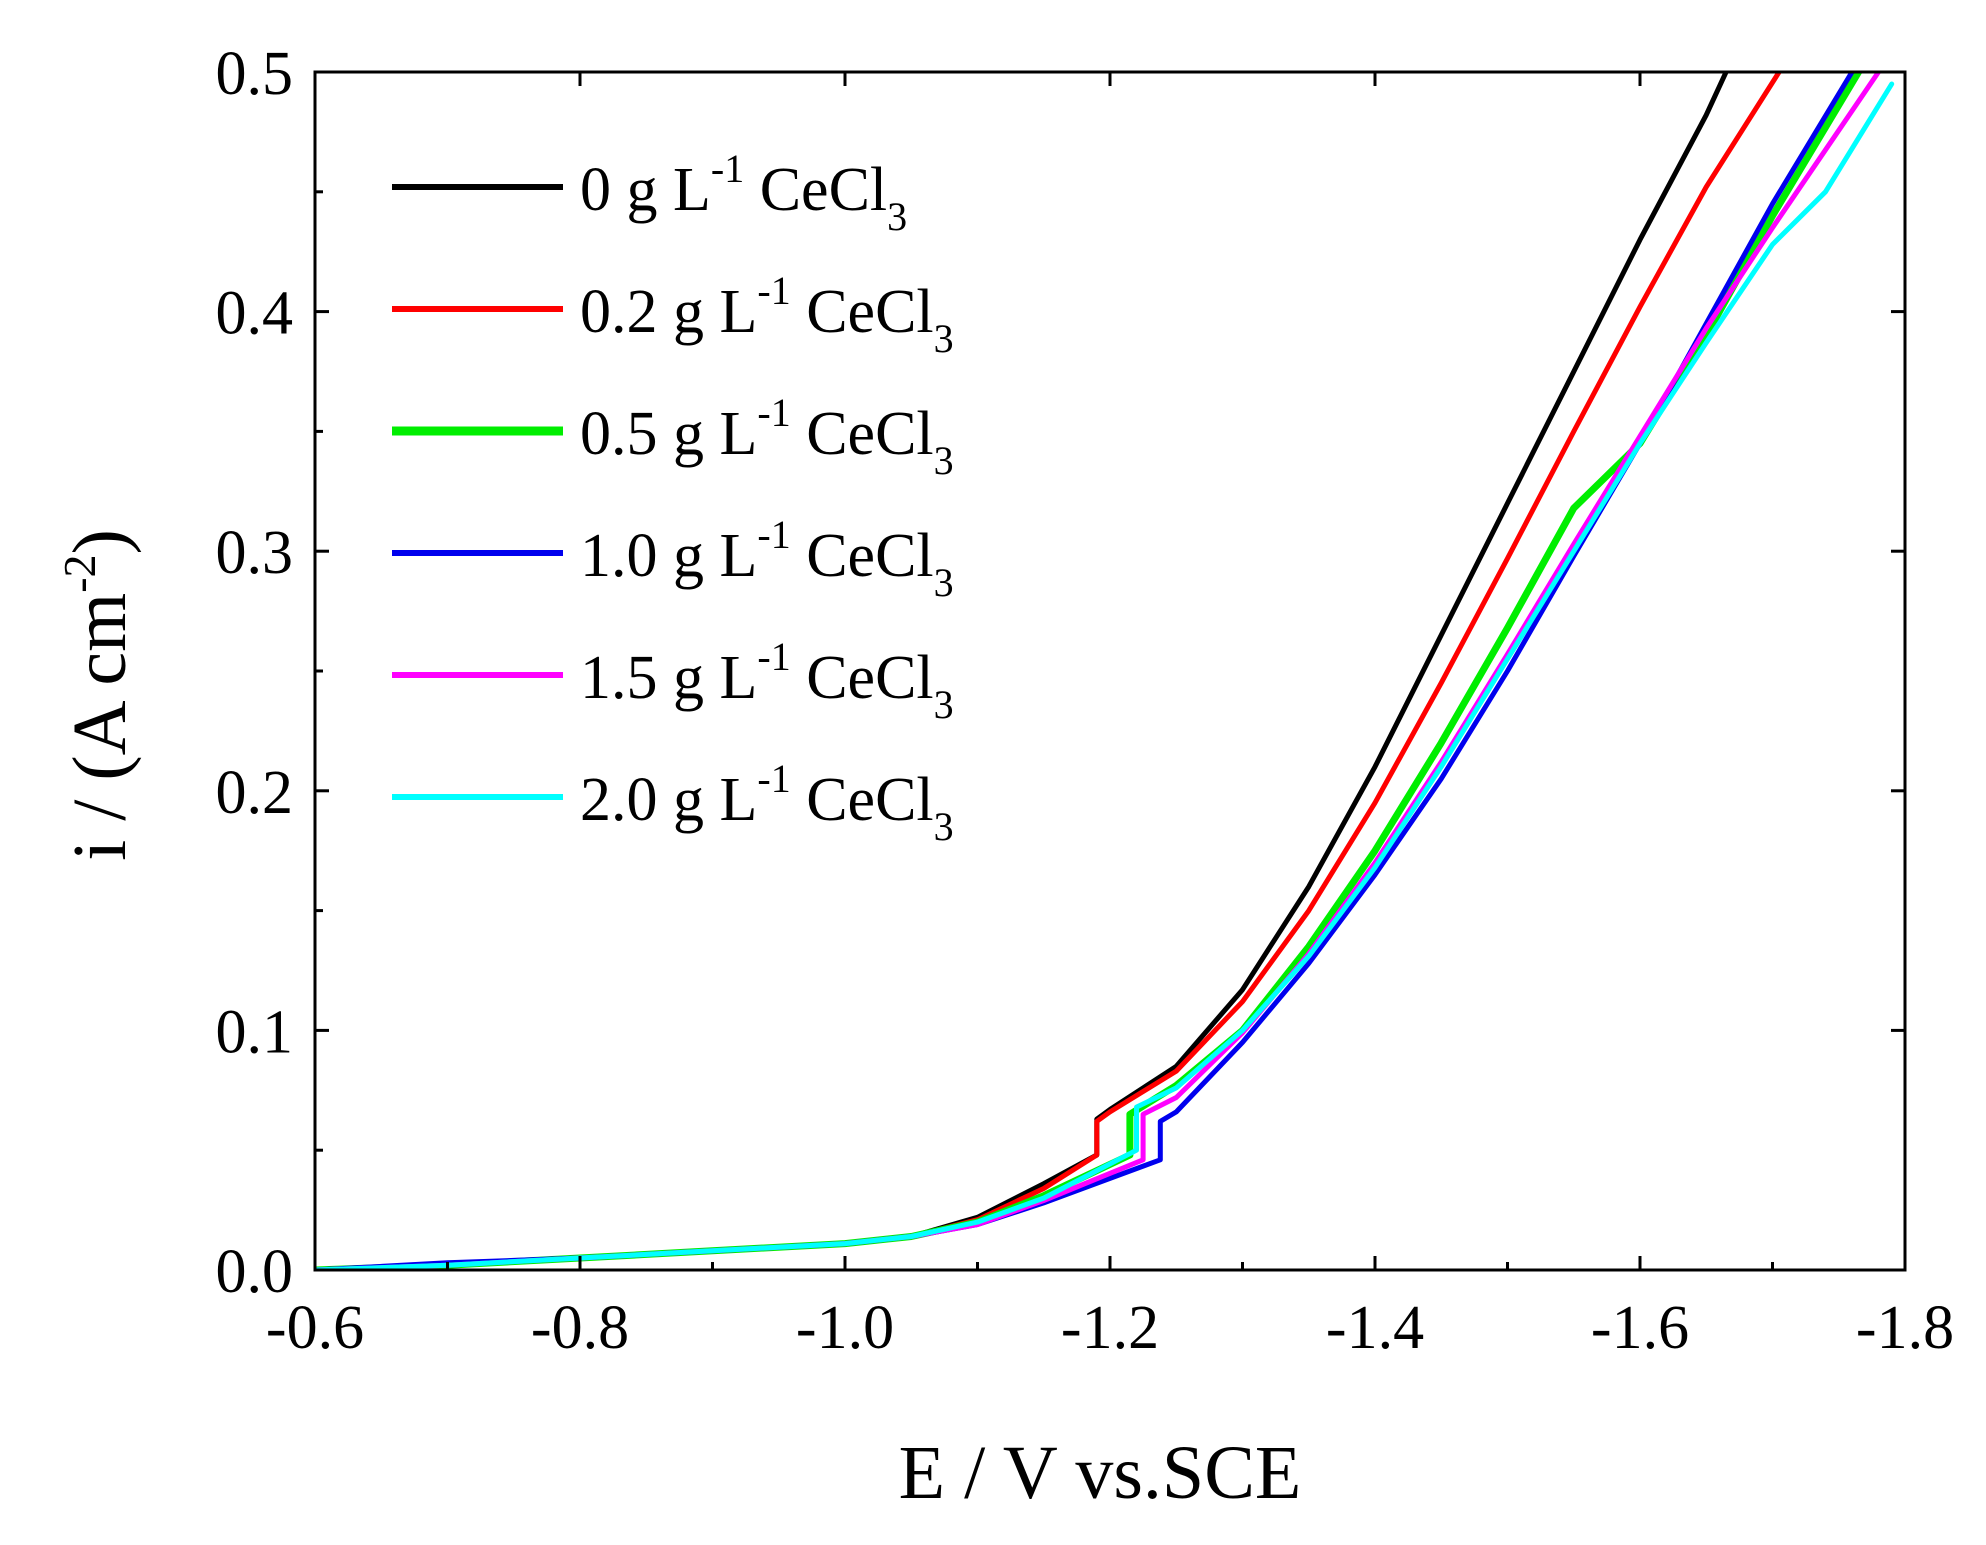 The image size is (1986, 1545). What do you see at coordinates (255, 553) in the screenshot?
I see `y-tick-label: 0.3` at bounding box center [255, 553].